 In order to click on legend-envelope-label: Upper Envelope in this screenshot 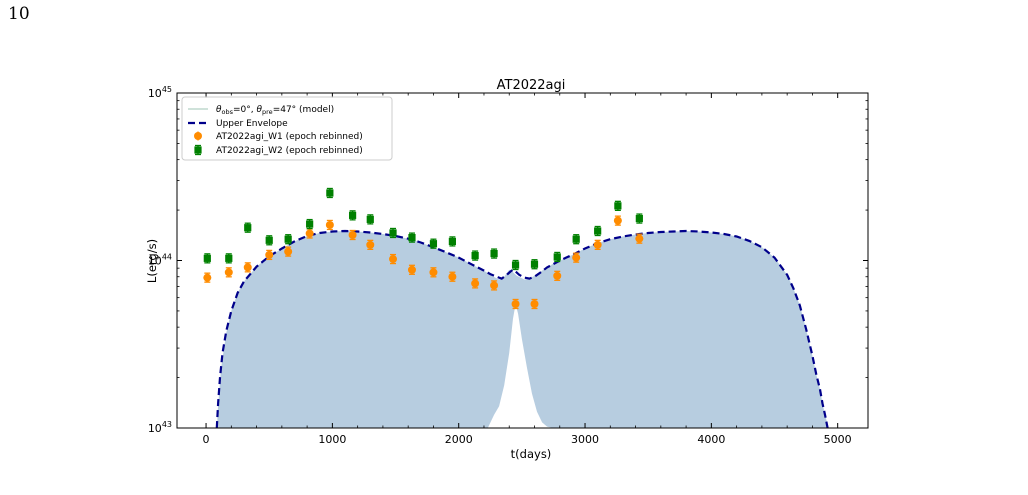, I will do `click(252, 124)`.